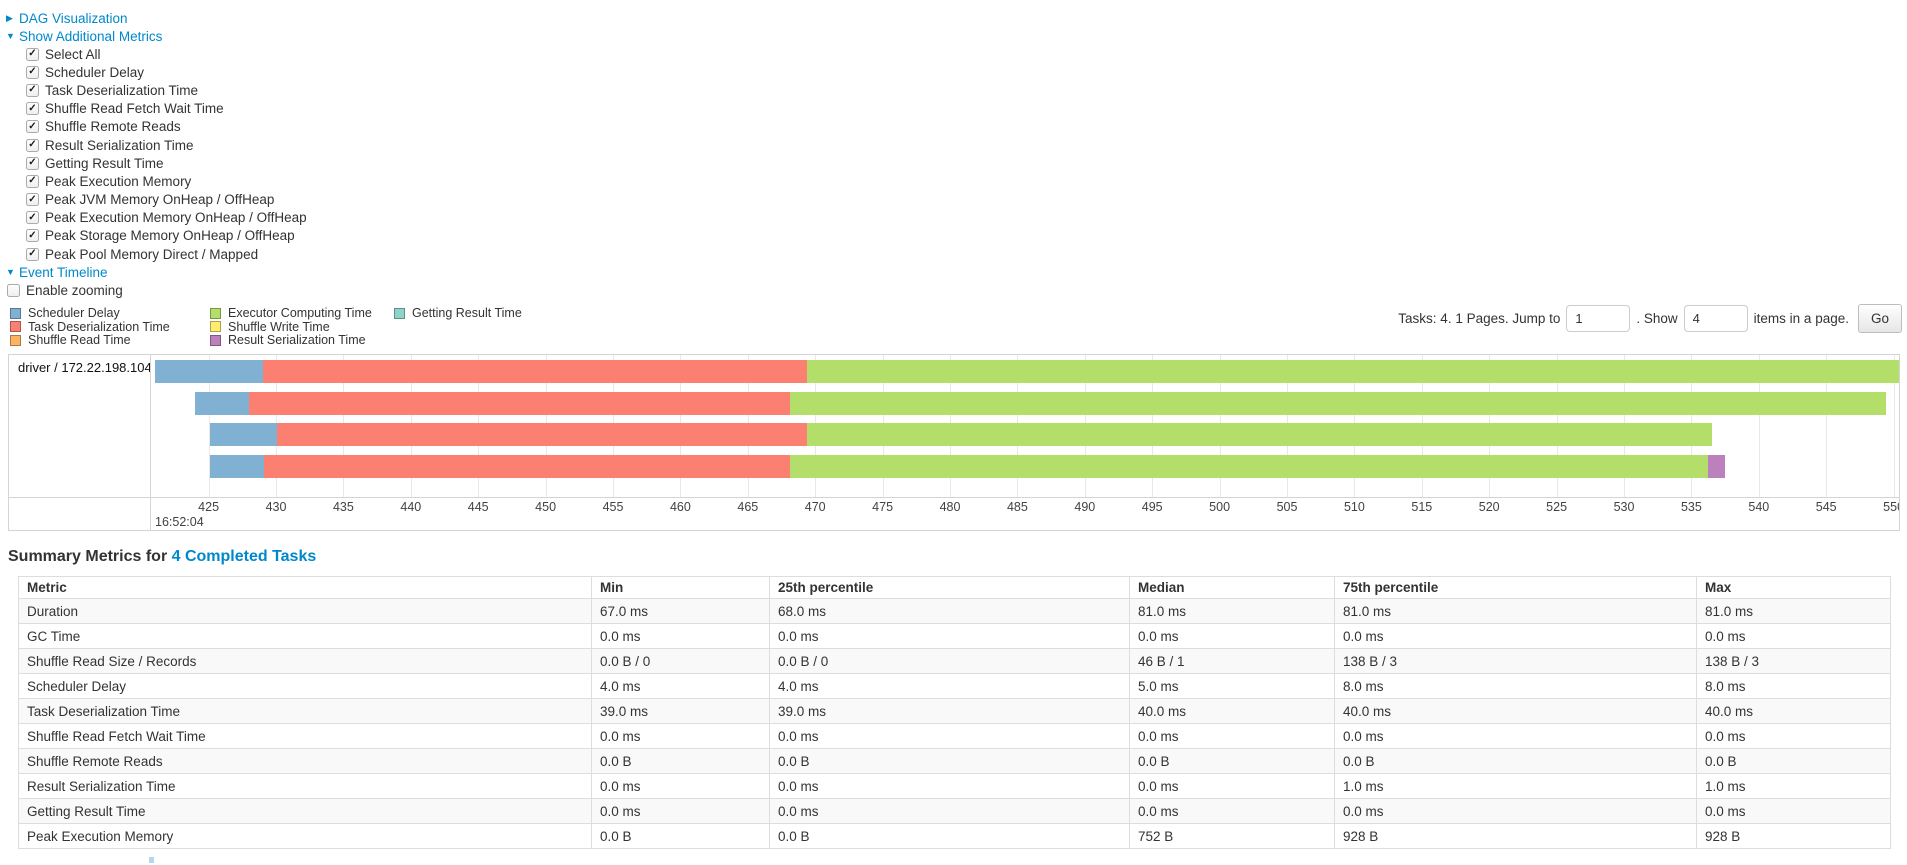 The image size is (1907, 865). Describe the element at coordinates (1248, 466) in the screenshot. I see `task-4-executor-computing-bar` at that location.